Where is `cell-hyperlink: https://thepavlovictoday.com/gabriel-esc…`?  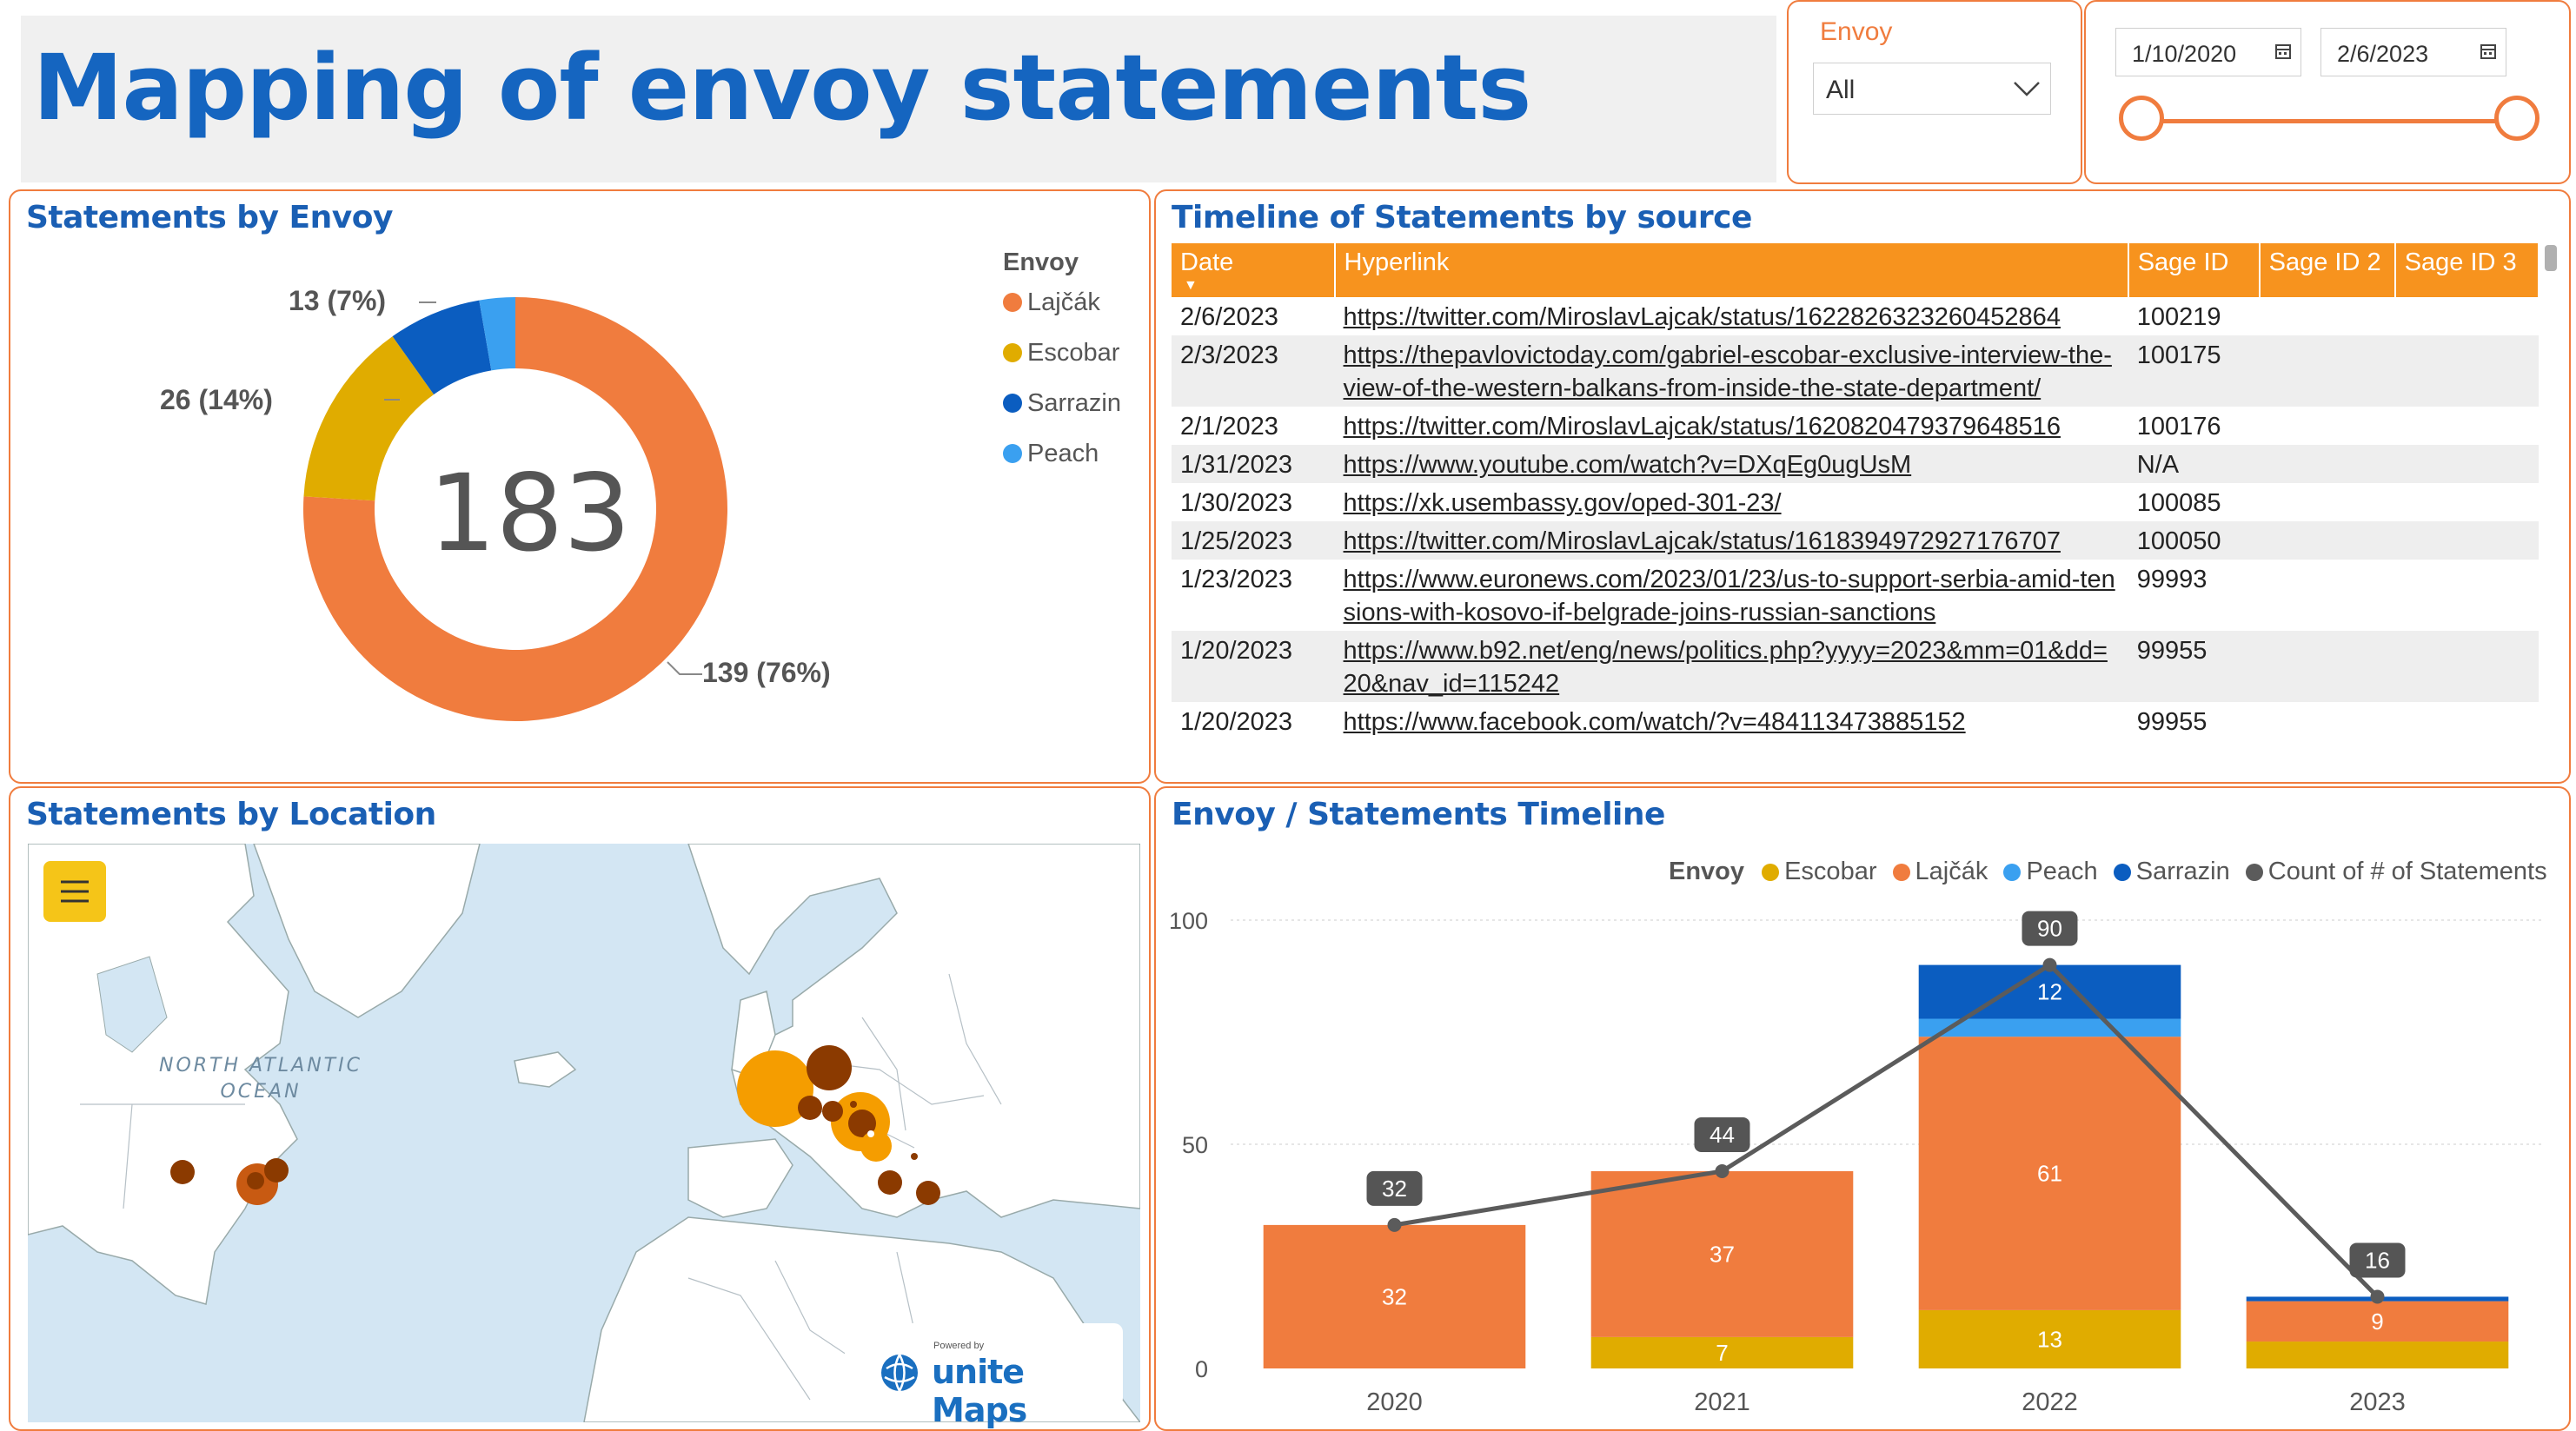
cell-hyperlink: https://thepavlovictoday.com/gabriel-esc… is located at coordinates (1731, 371).